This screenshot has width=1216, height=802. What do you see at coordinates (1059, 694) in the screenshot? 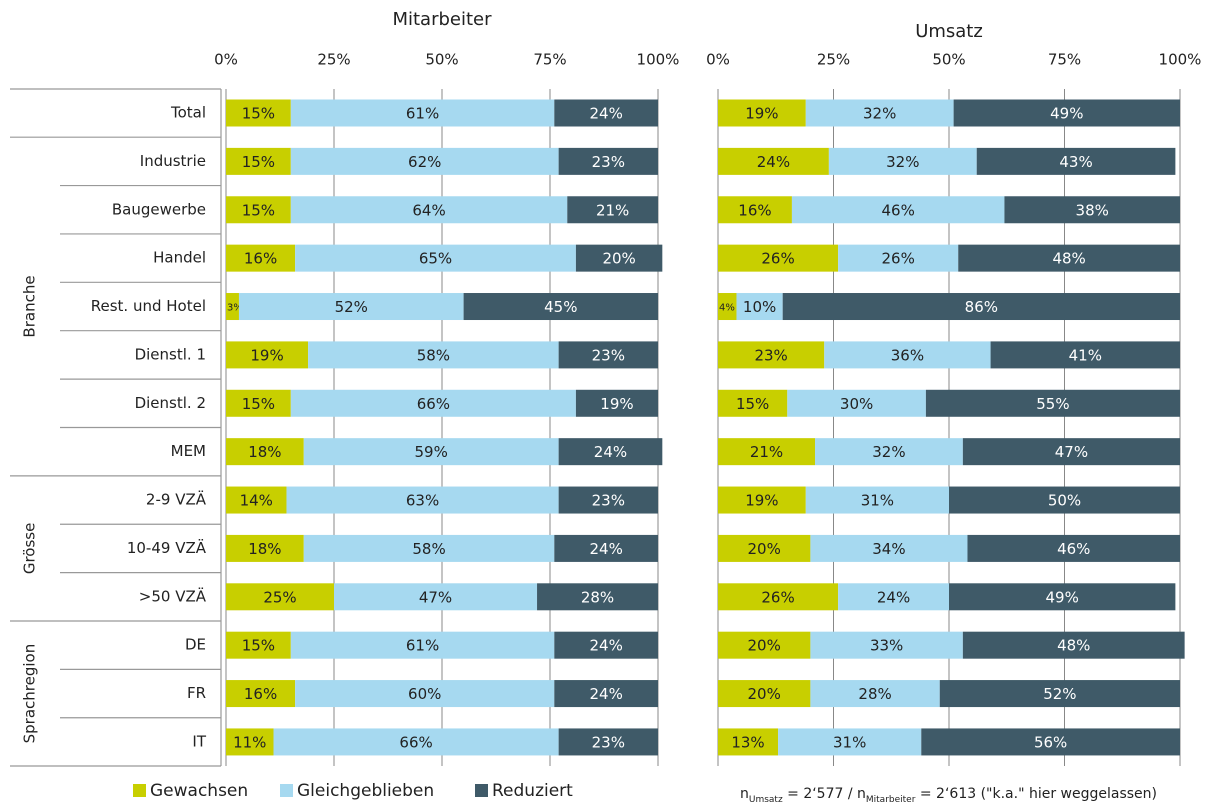
I see `data-label: 52%` at bounding box center [1059, 694].